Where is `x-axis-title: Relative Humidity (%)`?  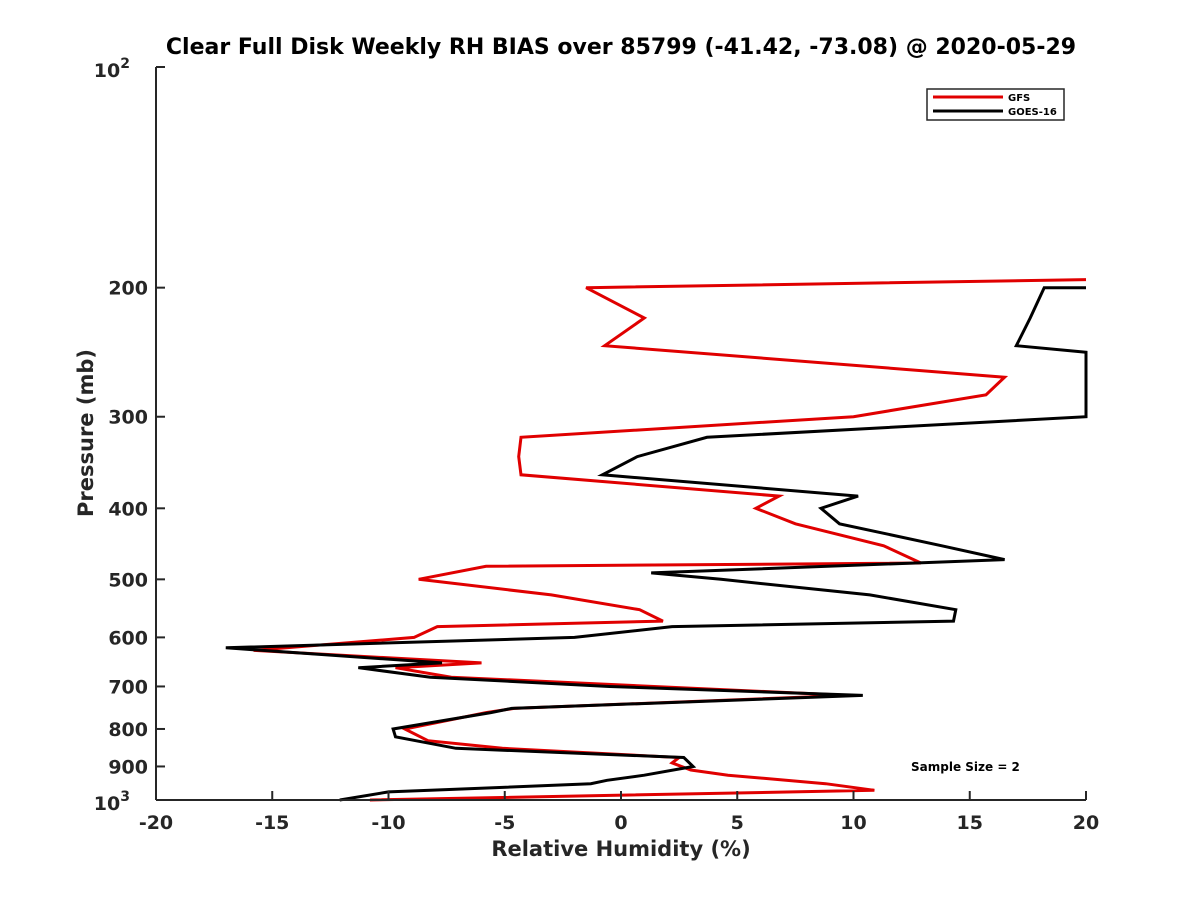
x-axis-title: Relative Humidity (%) is located at coordinates (620, 849).